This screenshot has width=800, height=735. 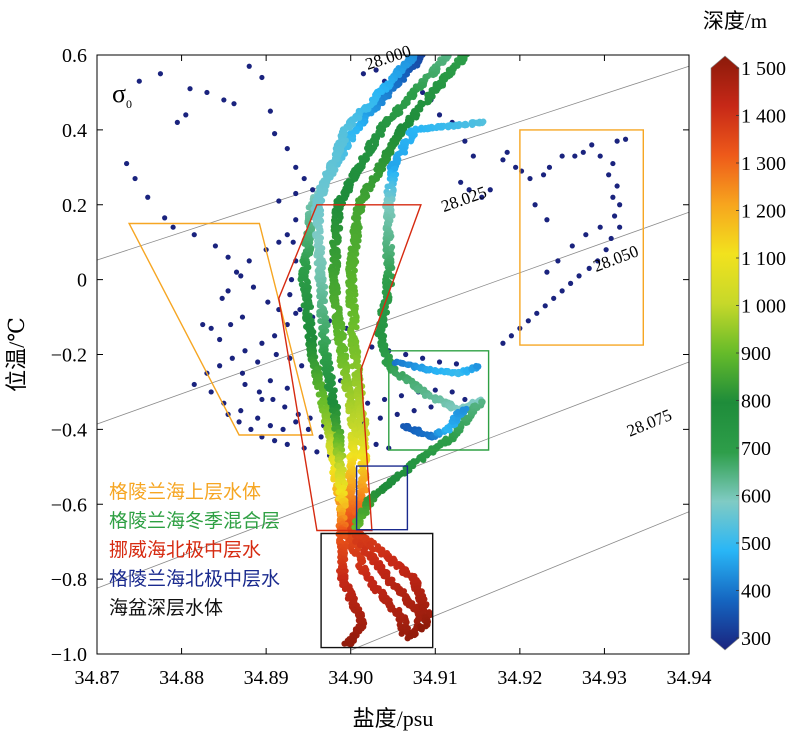 I want to click on y-tick-label: 0.4, so click(x=74, y=131).